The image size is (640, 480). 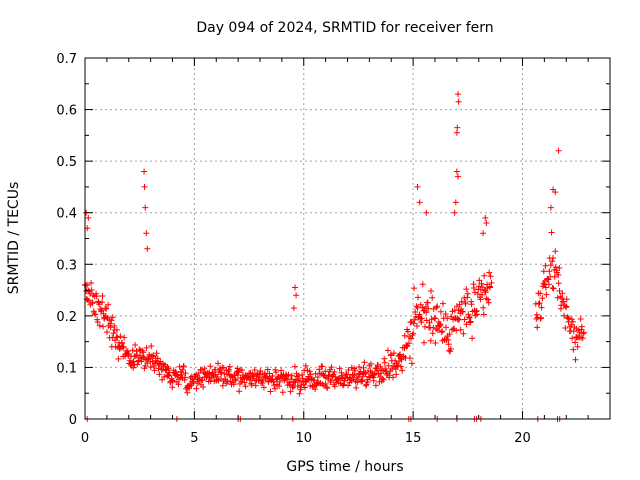 I want to click on y-tick-label: 0.1, so click(x=66, y=368).